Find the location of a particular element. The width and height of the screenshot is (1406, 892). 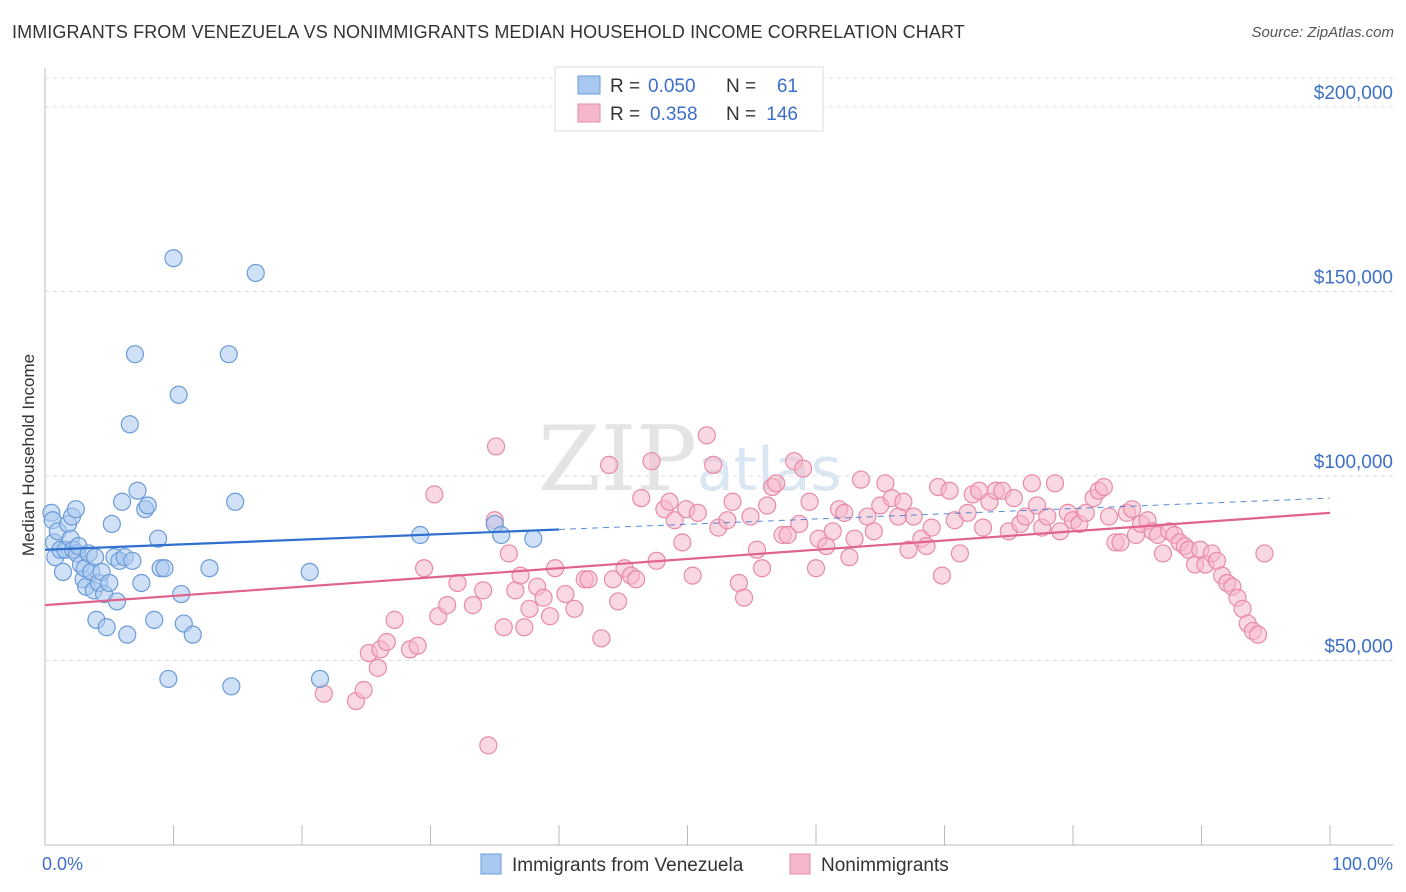

legend-n-value-1: 61 is located at coordinates (787, 86).